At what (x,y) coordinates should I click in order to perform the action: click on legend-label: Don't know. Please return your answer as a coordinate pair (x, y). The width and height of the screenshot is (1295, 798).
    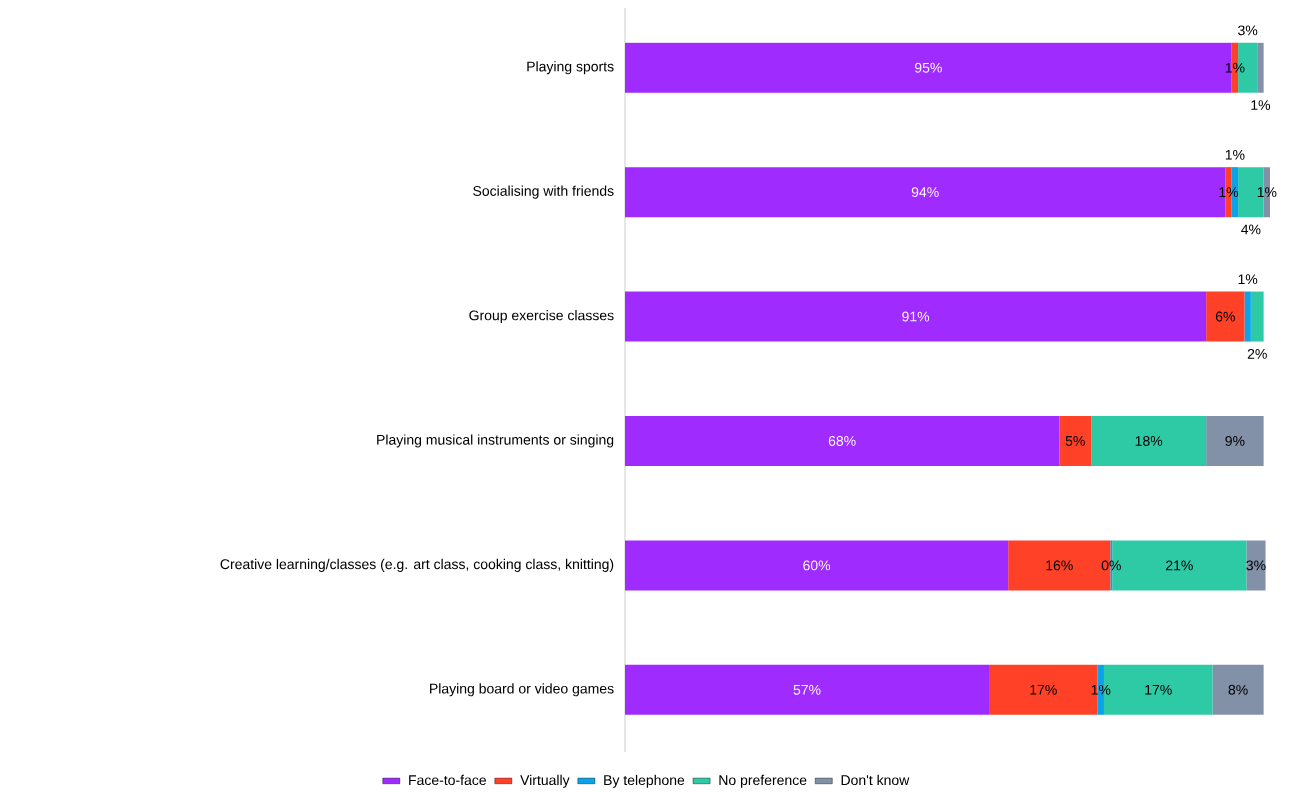
    Looking at the image, I should click on (875, 780).